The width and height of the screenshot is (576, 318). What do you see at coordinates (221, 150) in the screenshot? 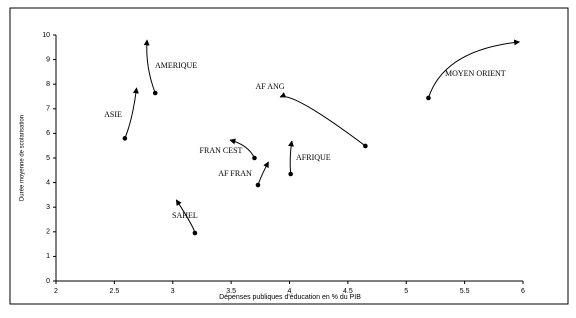
I see `series-label: FRAN CEST` at bounding box center [221, 150].